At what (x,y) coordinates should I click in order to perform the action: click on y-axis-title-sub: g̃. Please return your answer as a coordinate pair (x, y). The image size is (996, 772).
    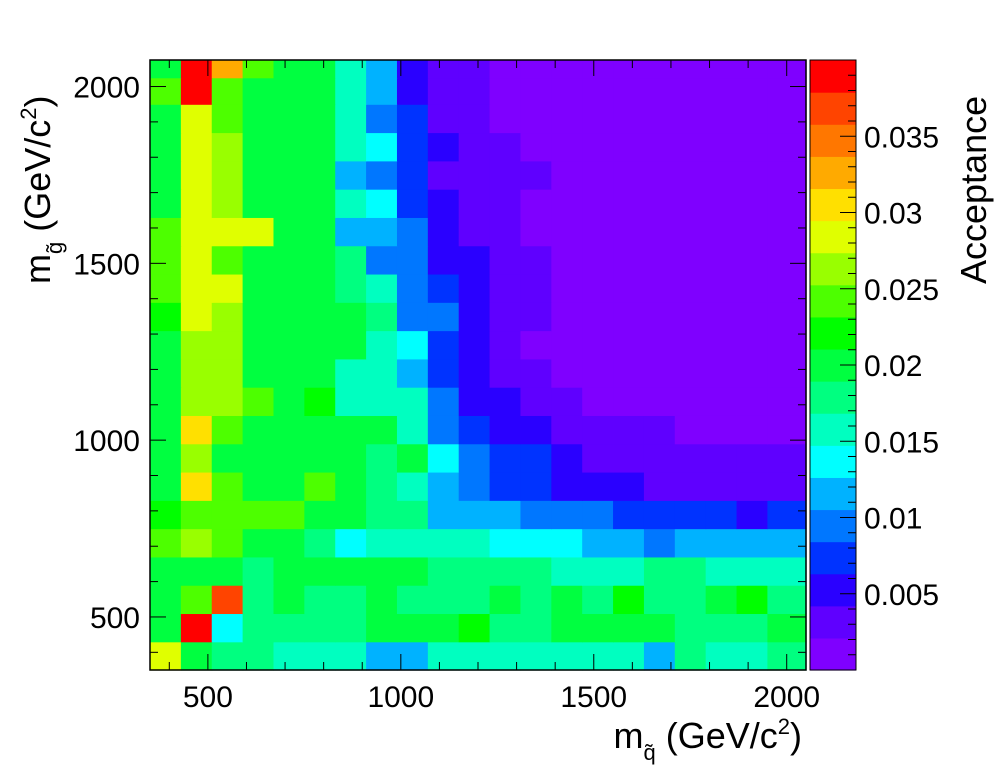
    Looking at the image, I should click on (54, 248).